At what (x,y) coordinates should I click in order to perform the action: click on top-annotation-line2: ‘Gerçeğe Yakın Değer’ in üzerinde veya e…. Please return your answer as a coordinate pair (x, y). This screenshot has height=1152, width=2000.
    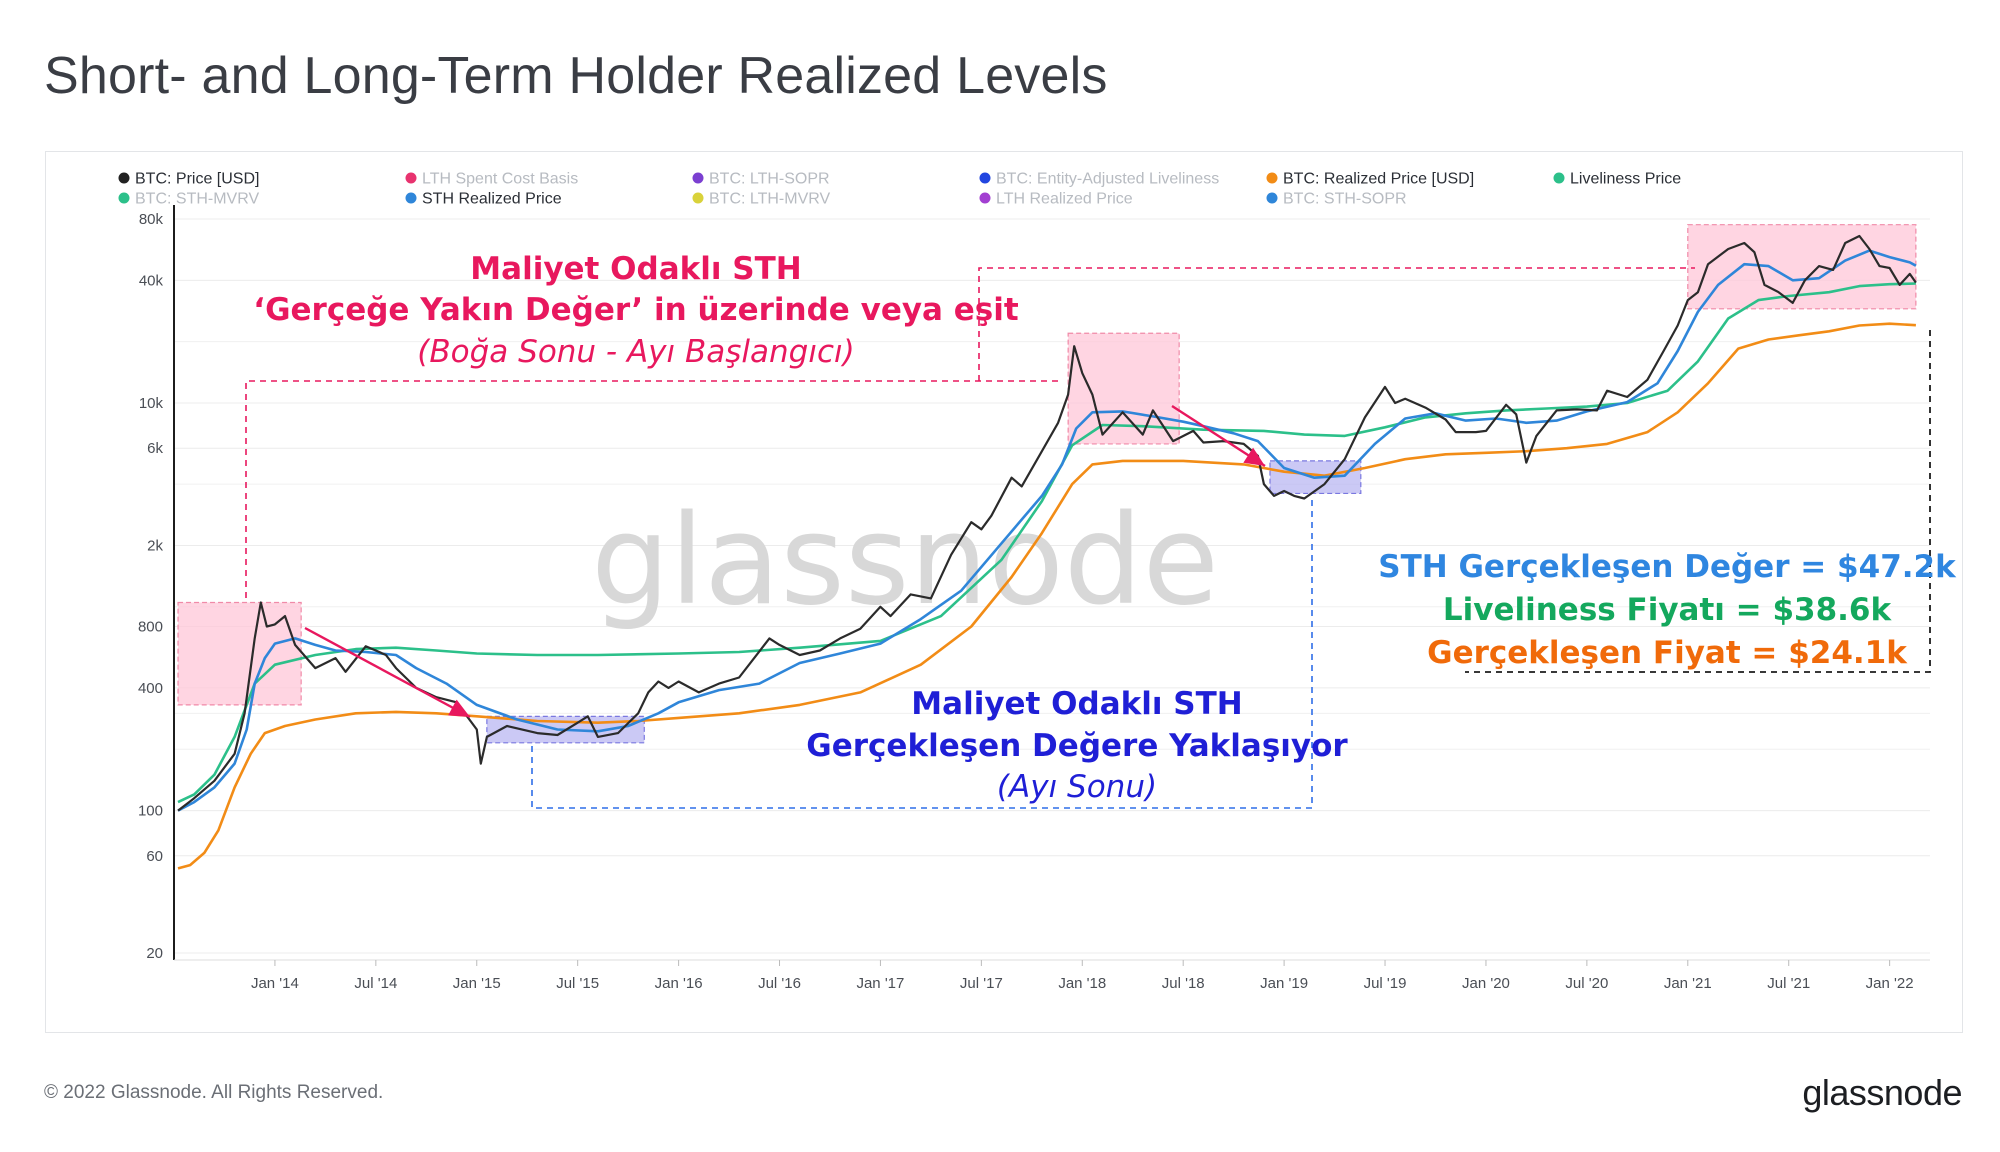
    Looking at the image, I should click on (636, 310).